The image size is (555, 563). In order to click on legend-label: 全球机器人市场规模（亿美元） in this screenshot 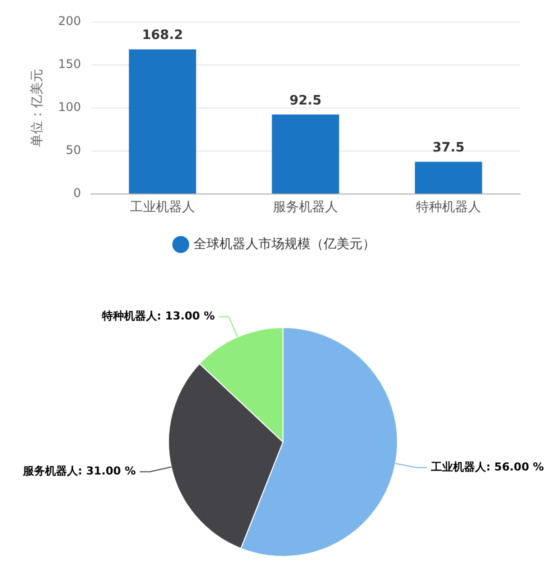, I will do `click(284, 244)`.